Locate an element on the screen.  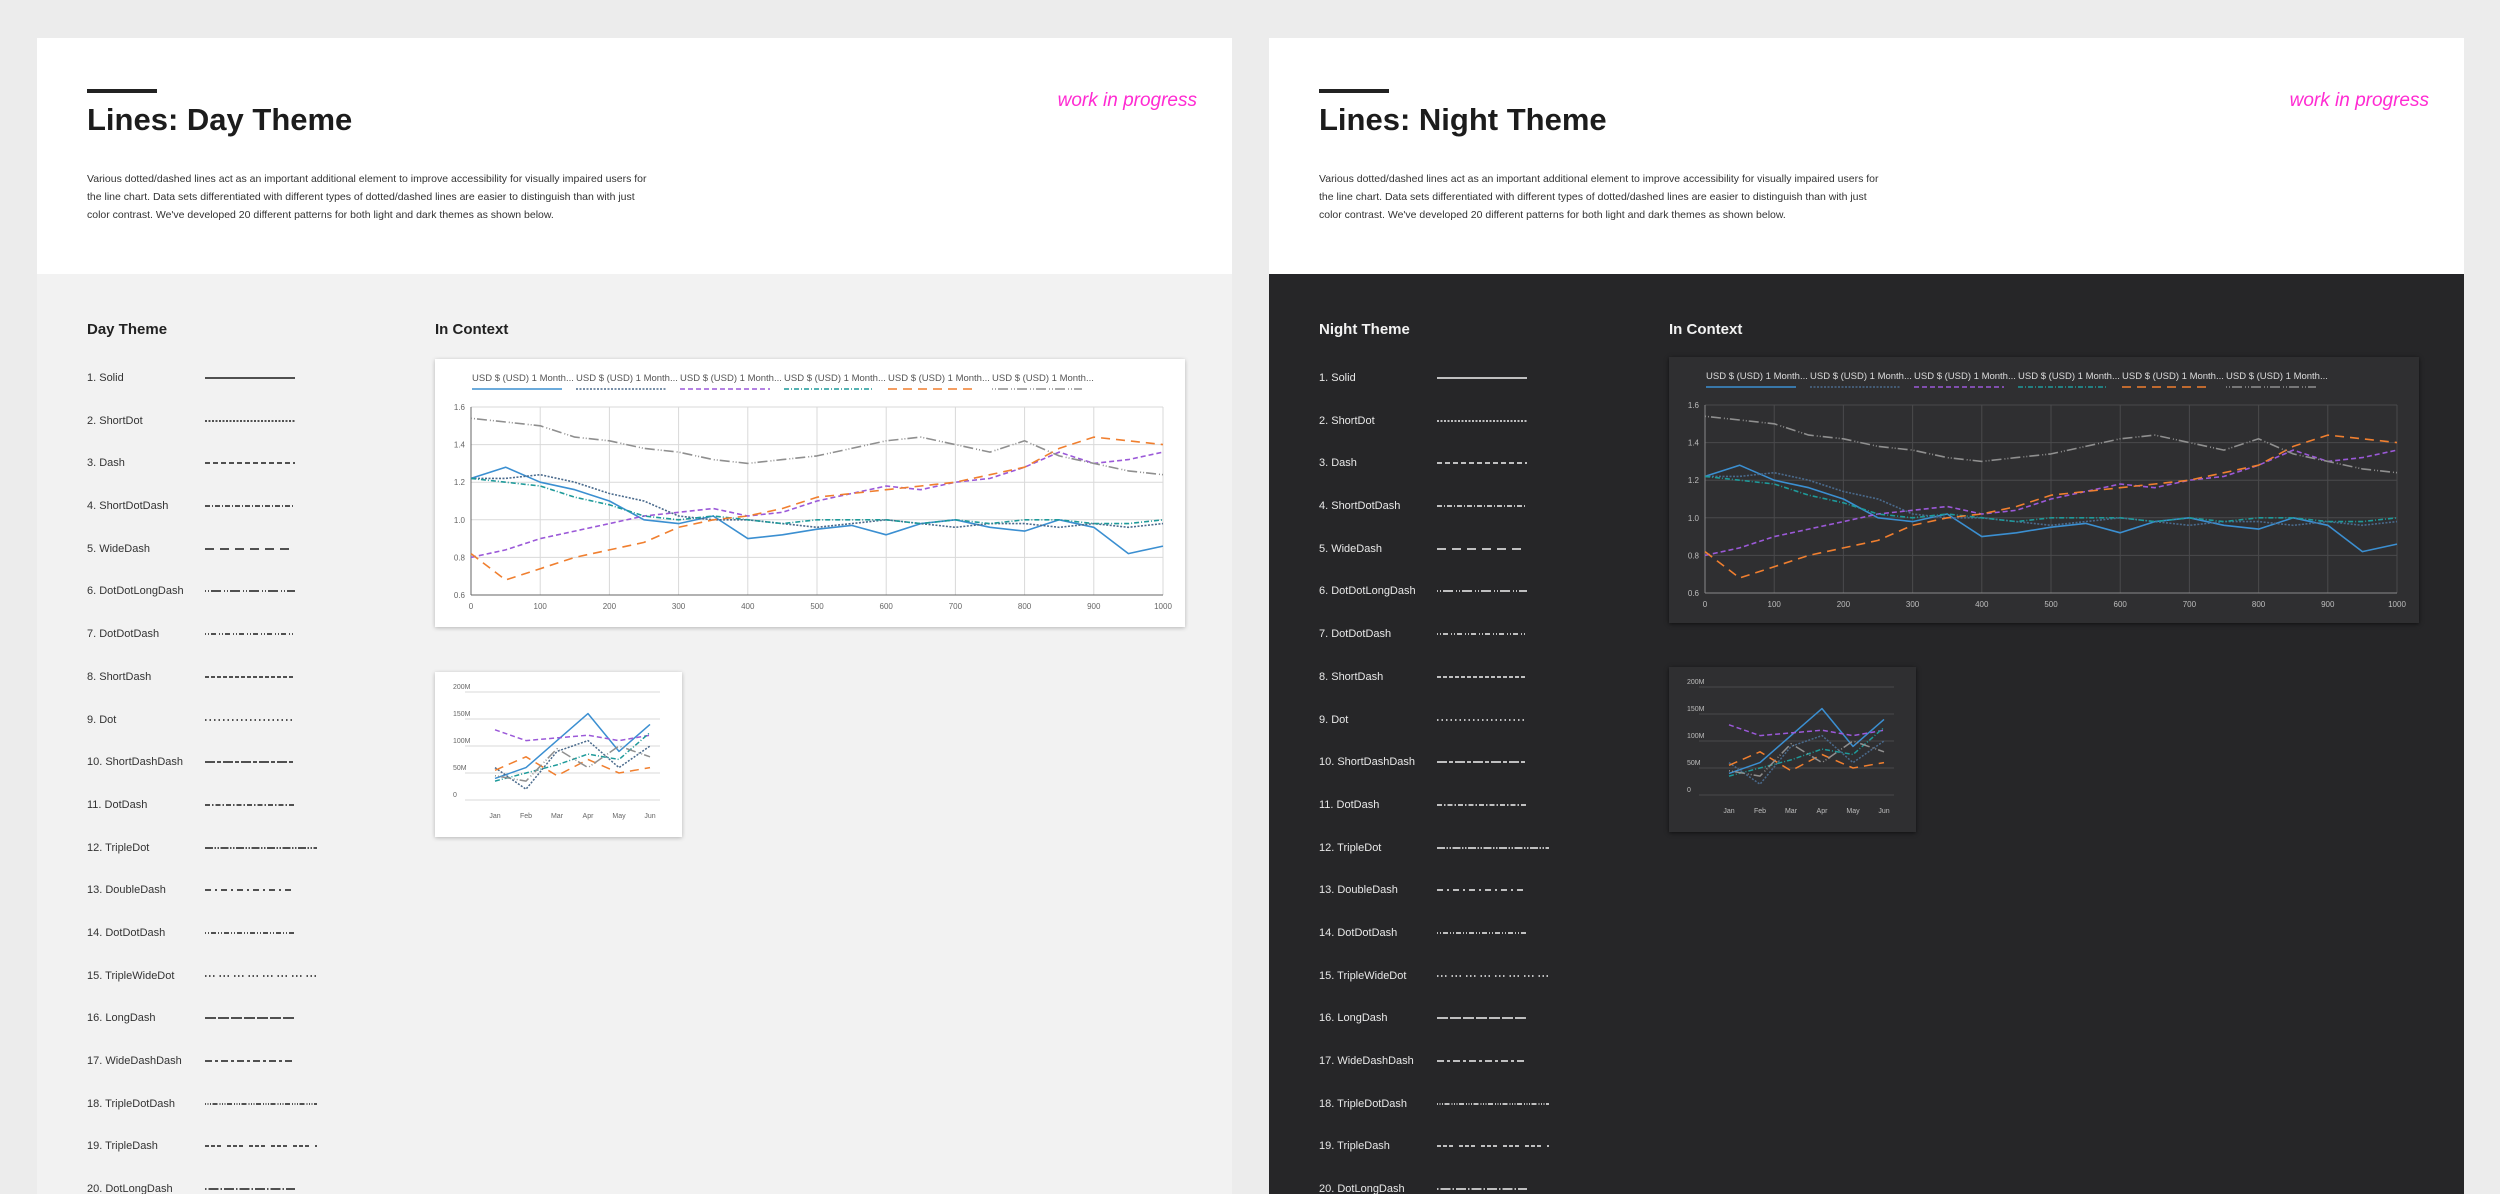
page-title: Lines: Night Theme is located at coordinates (1463, 119).